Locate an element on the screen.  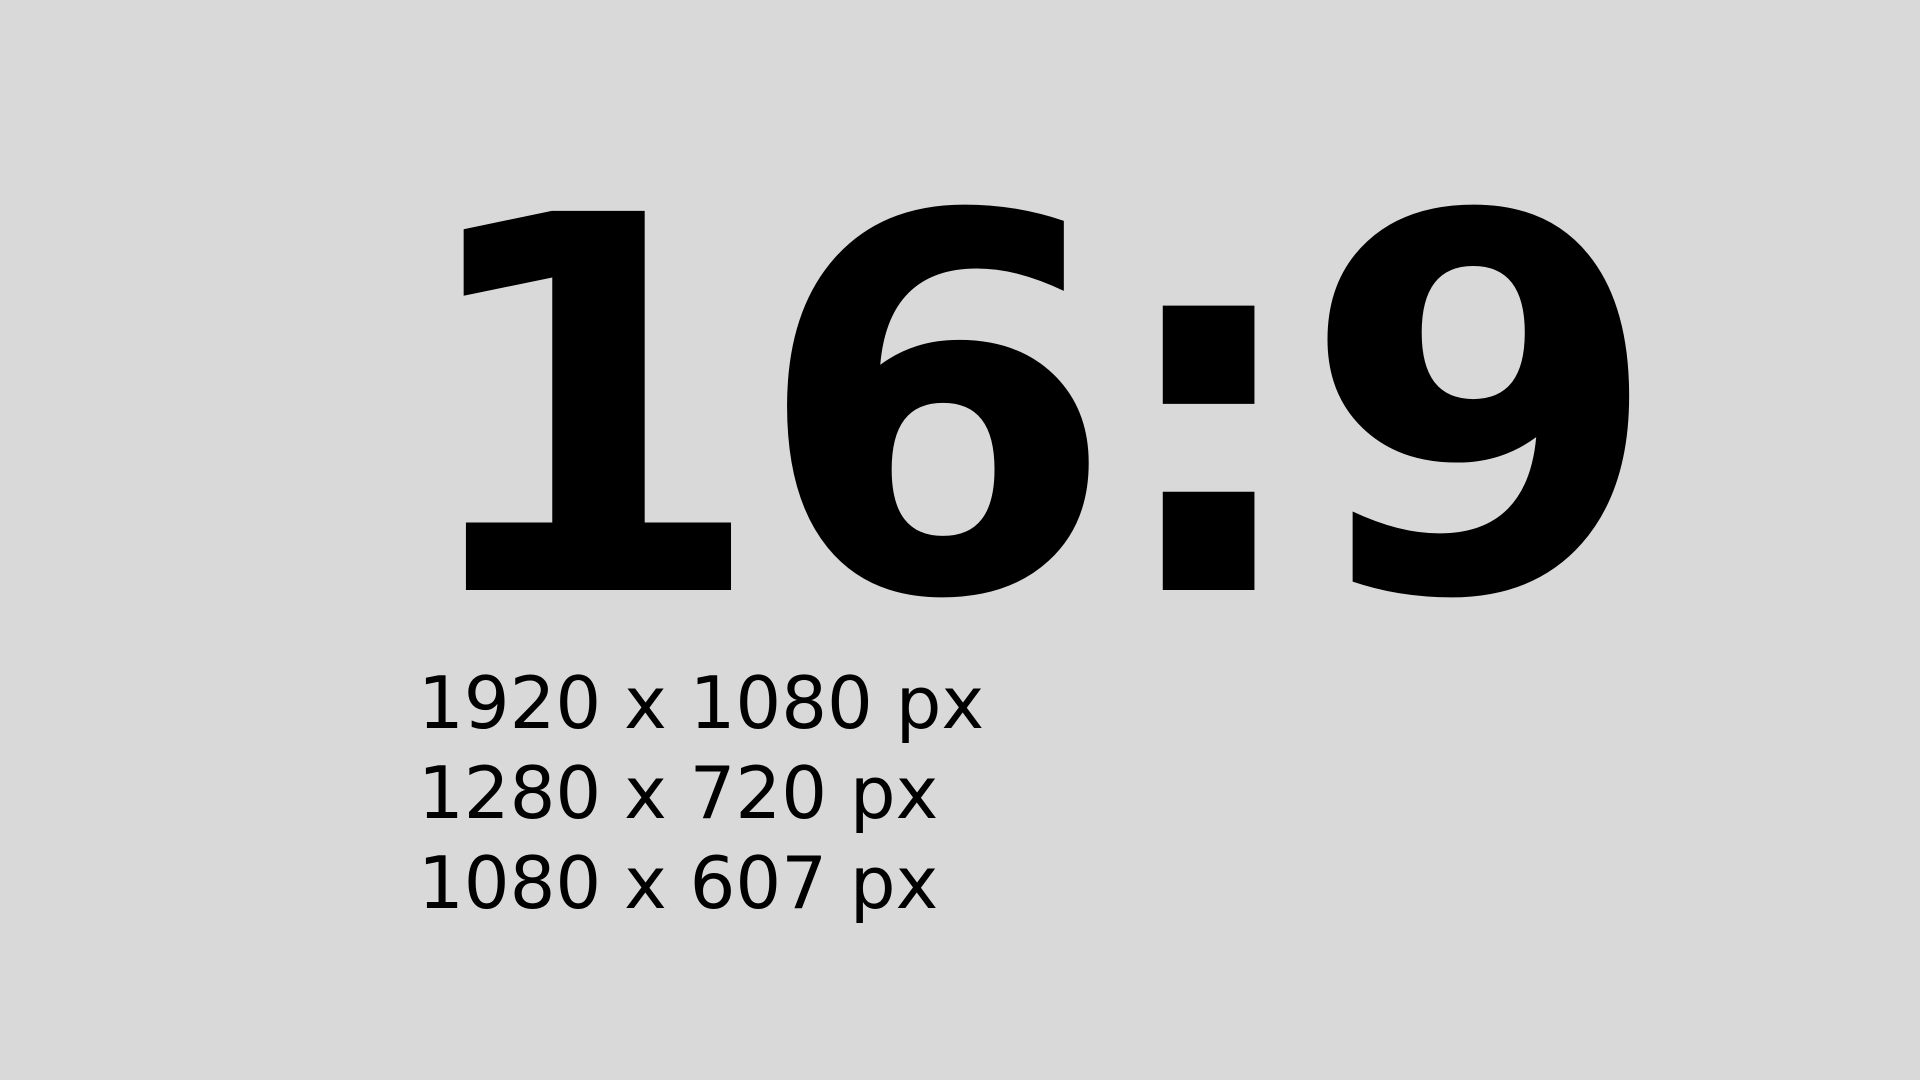
resolution-item: 1280 x 720 px is located at coordinates (678, 793).